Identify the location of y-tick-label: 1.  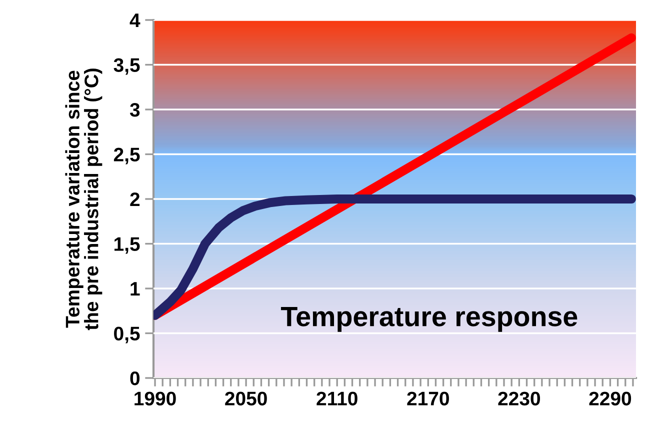
(135, 289).